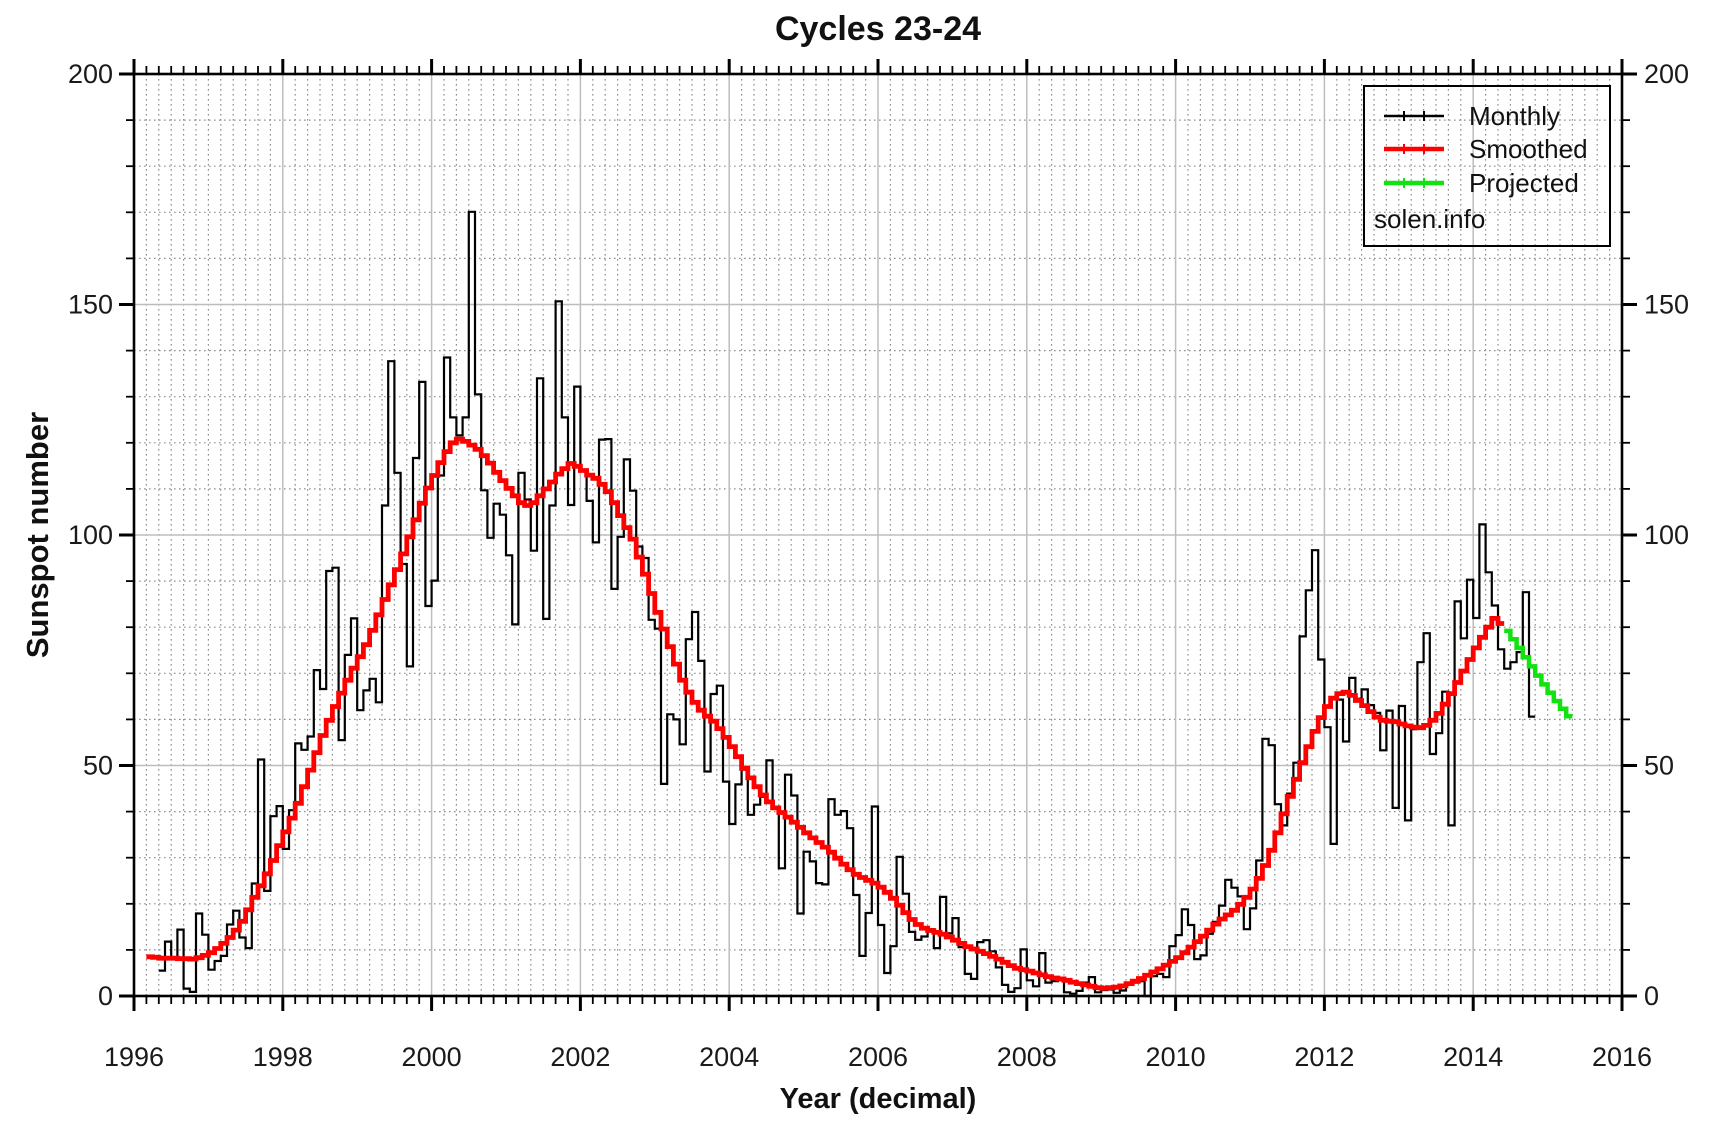  Describe the element at coordinates (90, 305) in the screenshot. I see `y-tick-label-left-150: 150` at that location.